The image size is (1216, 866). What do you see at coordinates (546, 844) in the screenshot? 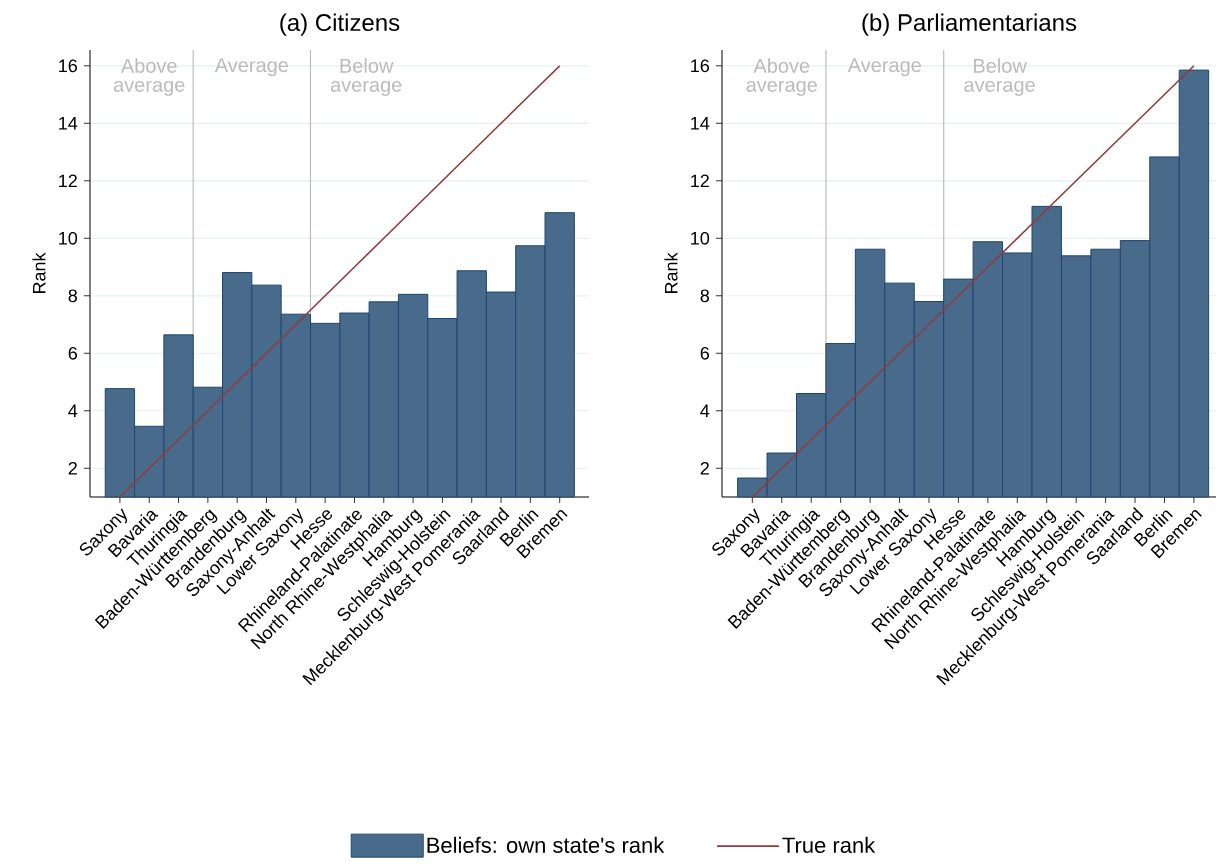
I see `legend-label: Beliefs: own state's rank` at bounding box center [546, 844].